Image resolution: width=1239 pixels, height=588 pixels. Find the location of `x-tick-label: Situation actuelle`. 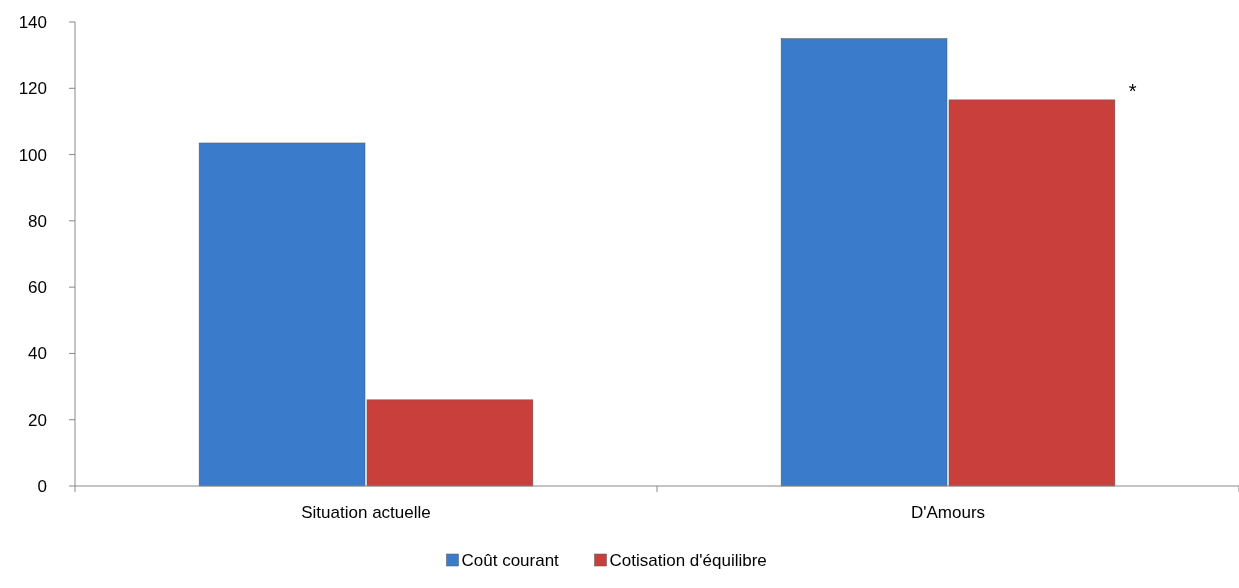

x-tick-label: Situation actuelle is located at coordinates (366, 512).